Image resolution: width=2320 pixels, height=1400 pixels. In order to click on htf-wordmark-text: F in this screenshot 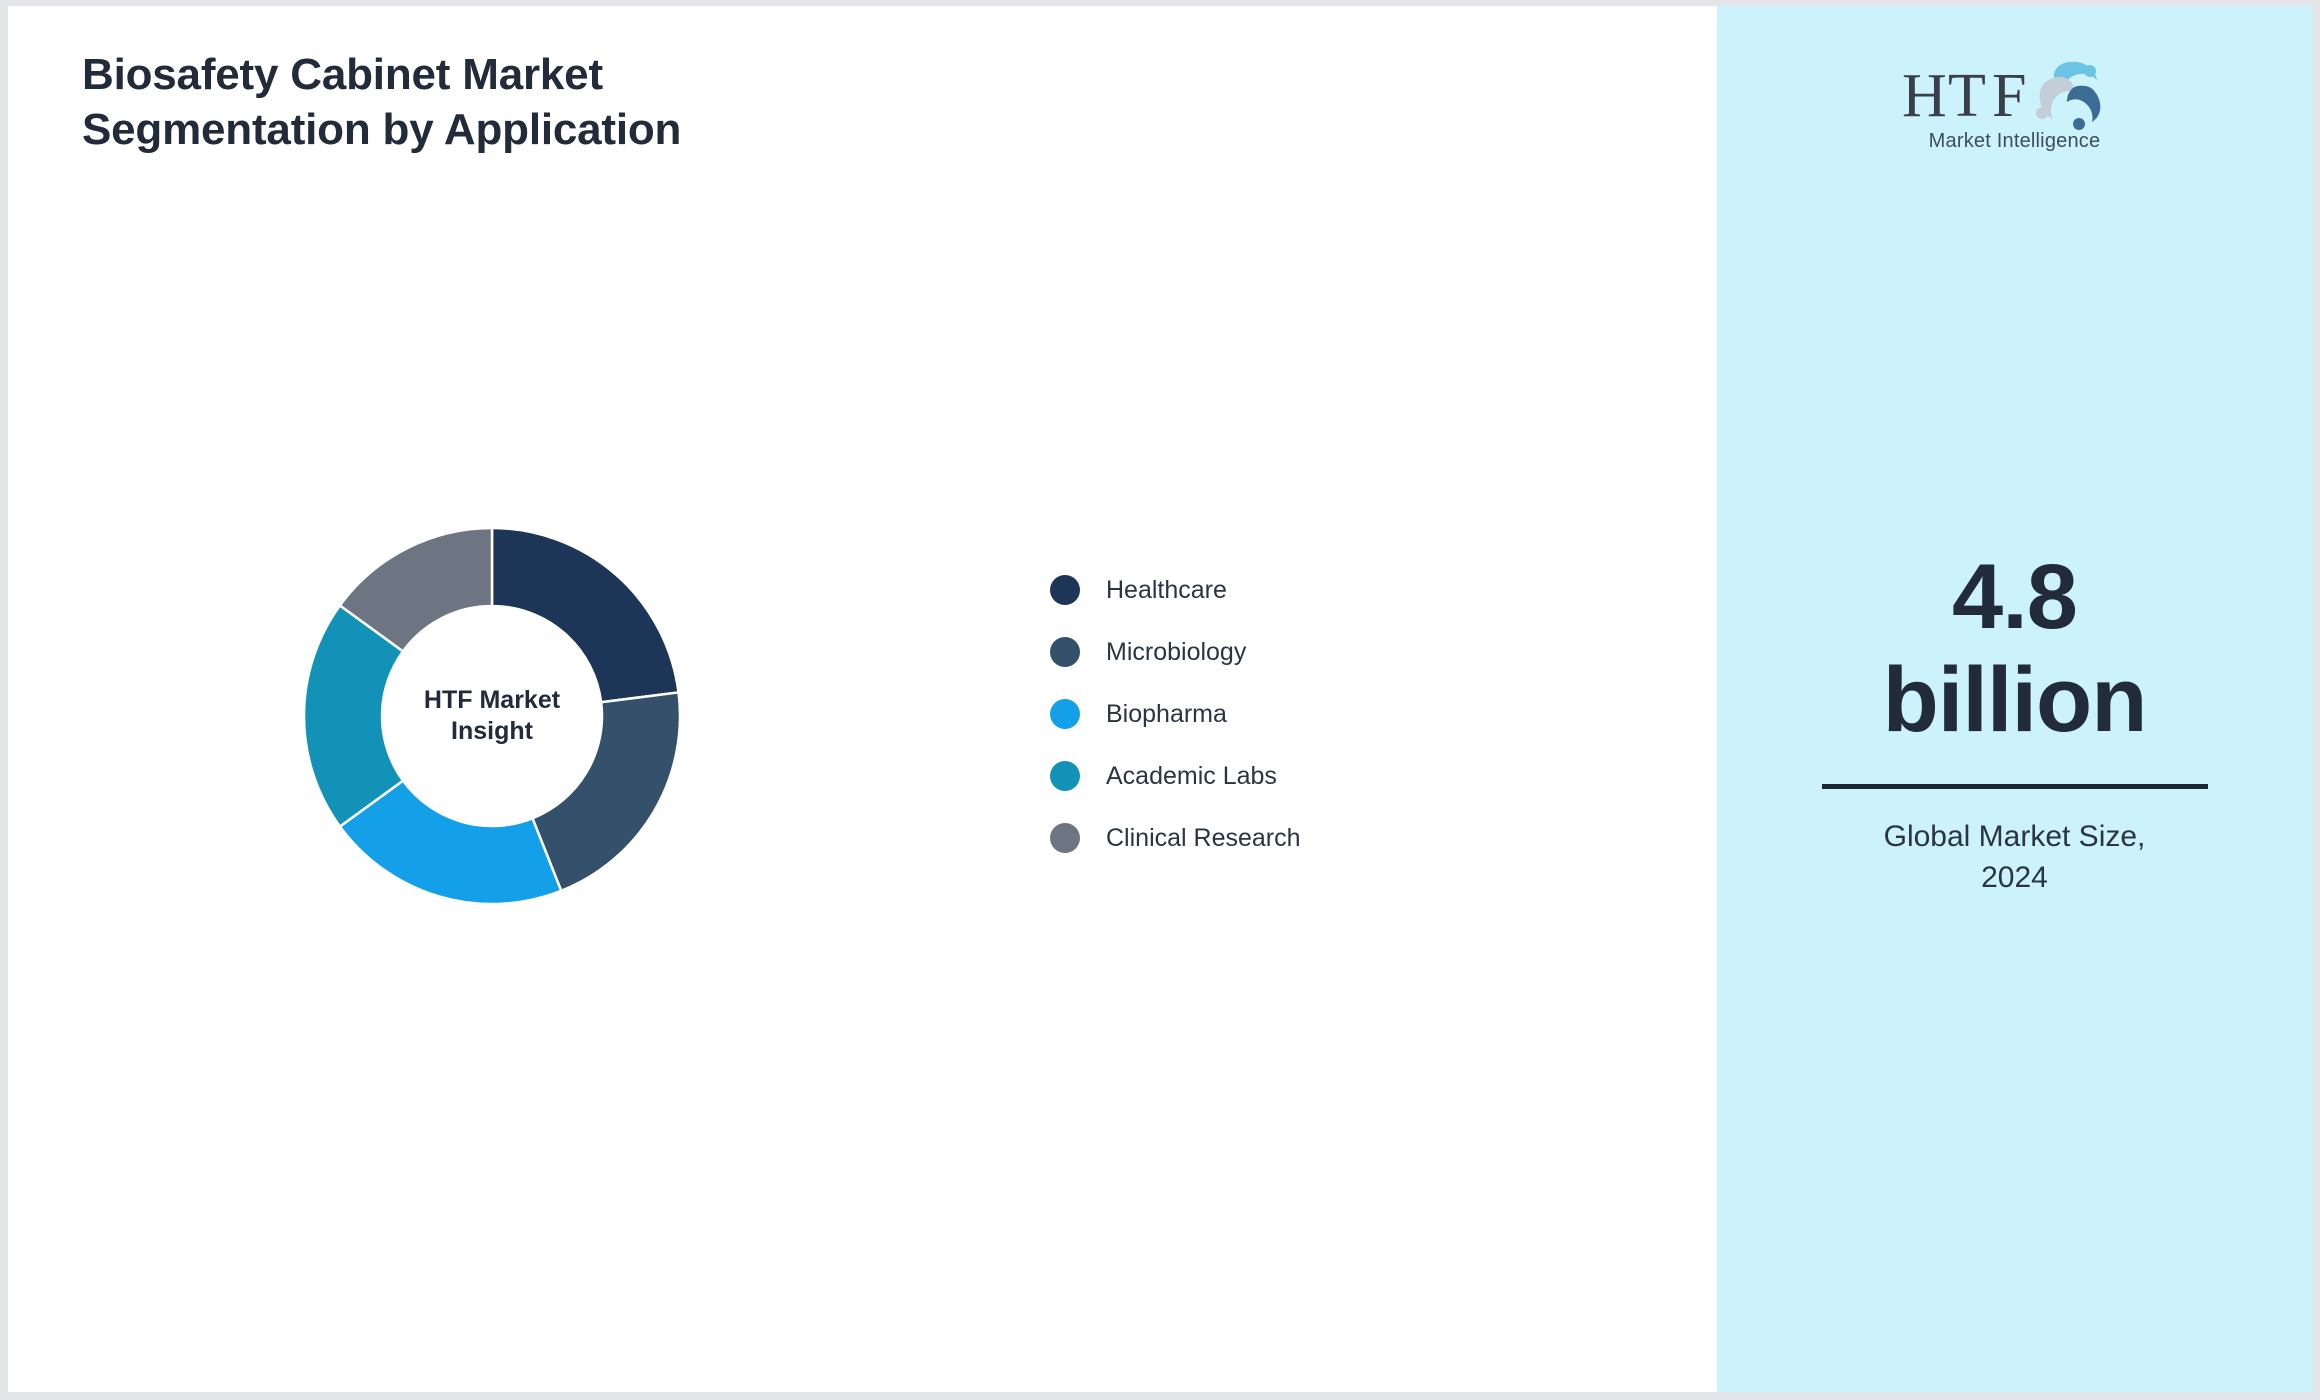, I will do `click(2009, 96)`.